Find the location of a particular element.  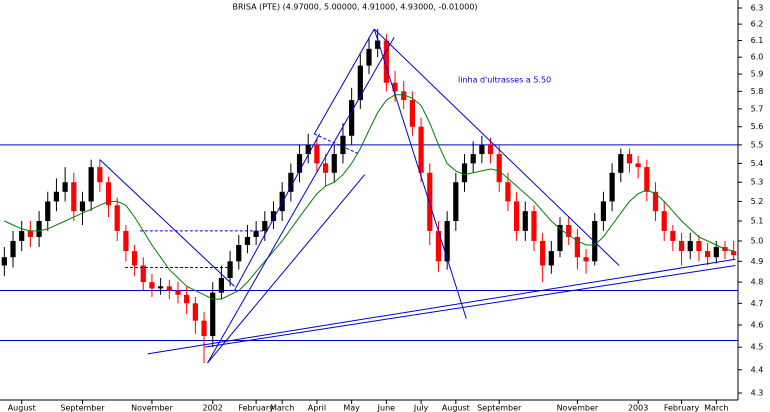

y-tick-label: 4.8 is located at coordinates (757, 282).